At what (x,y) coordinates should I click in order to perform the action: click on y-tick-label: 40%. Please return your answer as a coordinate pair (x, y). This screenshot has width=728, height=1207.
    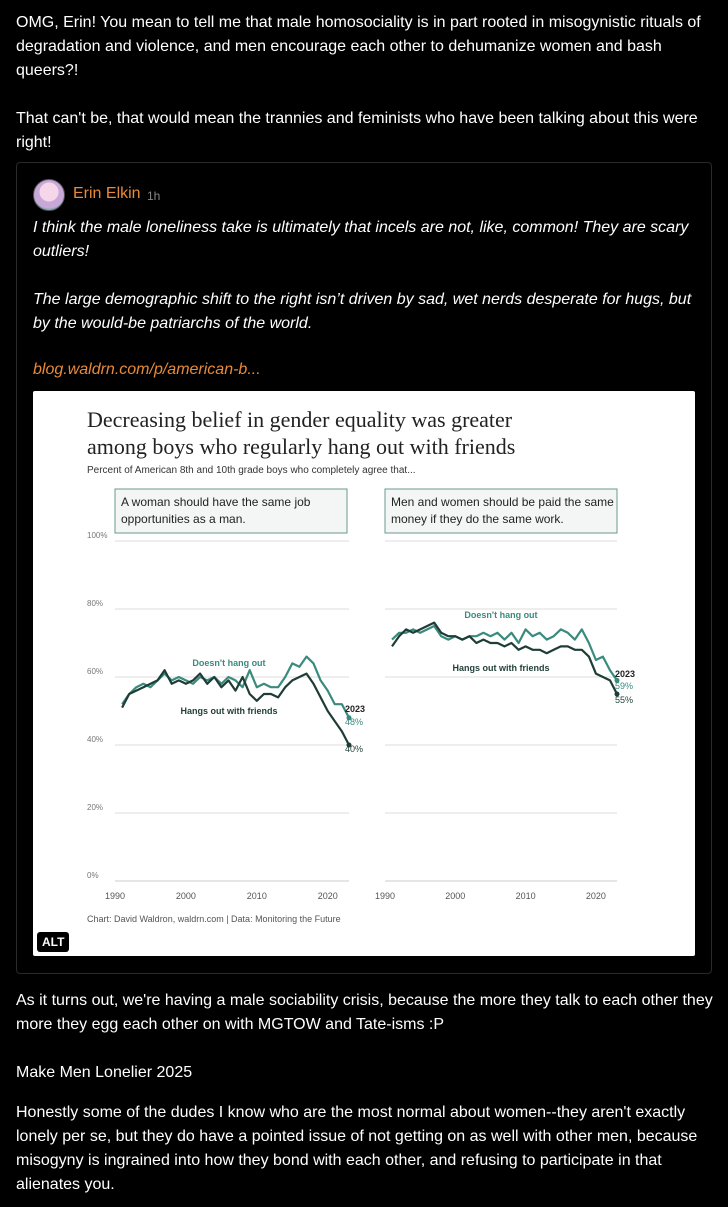
    Looking at the image, I should click on (95, 739).